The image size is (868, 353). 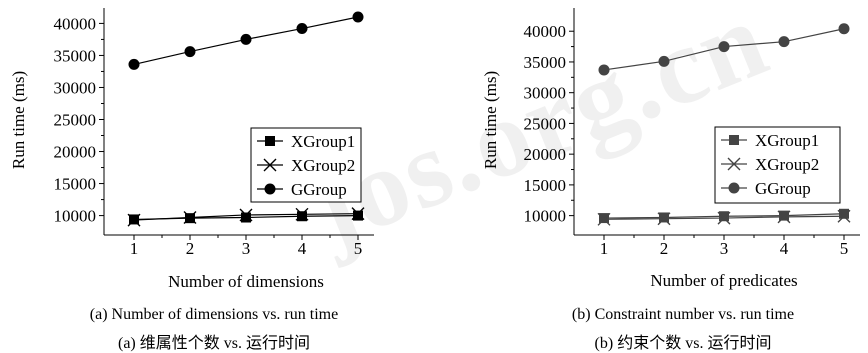 I want to click on caption-b-chinese: (b) 约束个数 vs. 运行时间, so click(x=683, y=343).